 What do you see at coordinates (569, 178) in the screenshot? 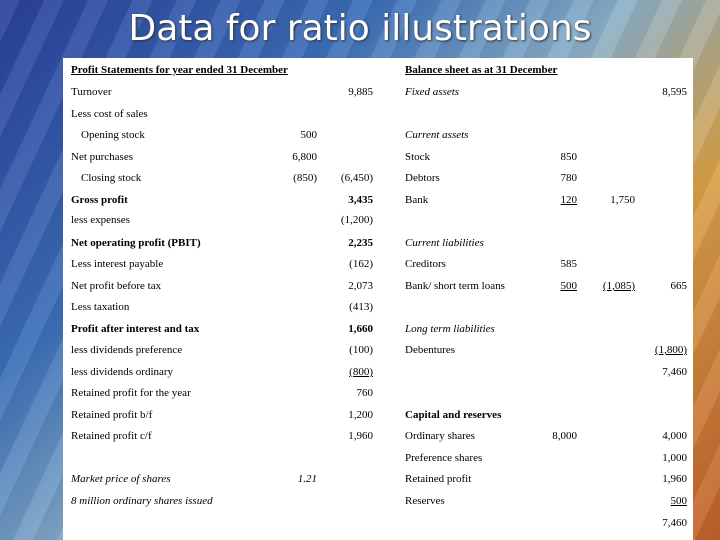
I see `debtors-value: 780` at bounding box center [569, 178].